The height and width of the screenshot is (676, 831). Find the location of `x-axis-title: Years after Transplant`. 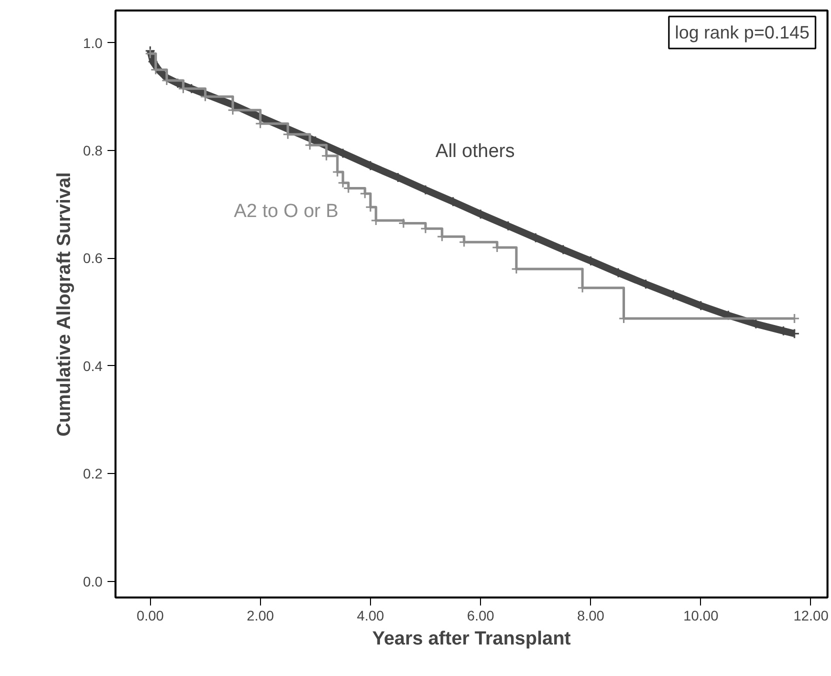

x-axis-title: Years after Transplant is located at coordinates (472, 639).